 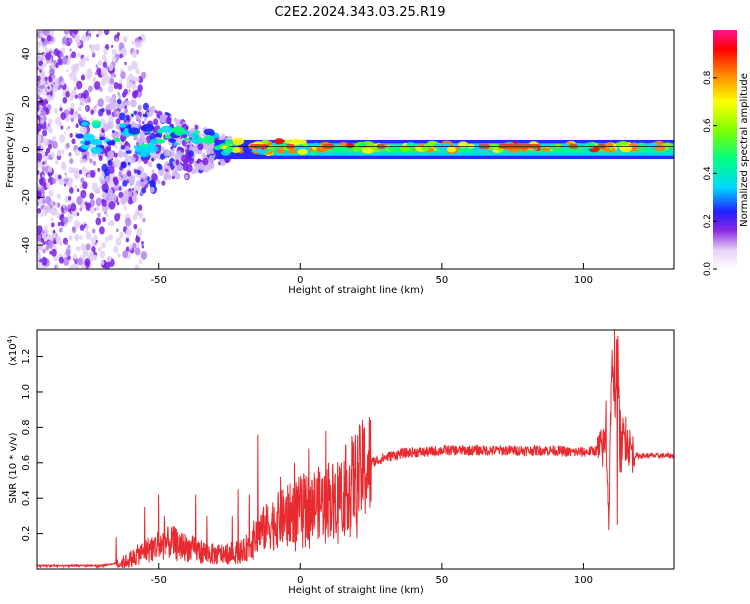 I want to click on colorbar-ticks: 0.0 0.2 0.4 0.6 0.8, so click(x=710, y=173).